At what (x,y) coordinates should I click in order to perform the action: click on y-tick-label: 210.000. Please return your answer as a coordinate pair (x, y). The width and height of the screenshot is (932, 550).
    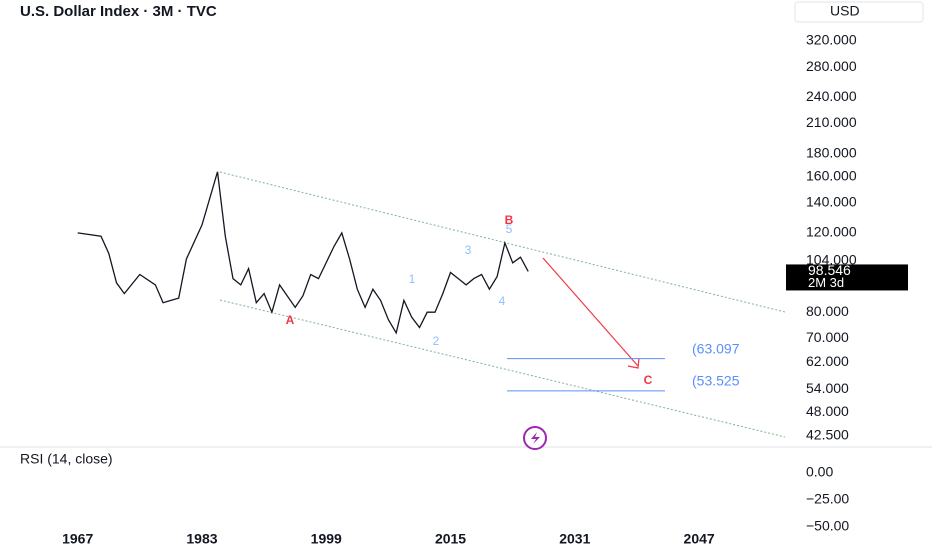
    Looking at the image, I should click on (831, 122).